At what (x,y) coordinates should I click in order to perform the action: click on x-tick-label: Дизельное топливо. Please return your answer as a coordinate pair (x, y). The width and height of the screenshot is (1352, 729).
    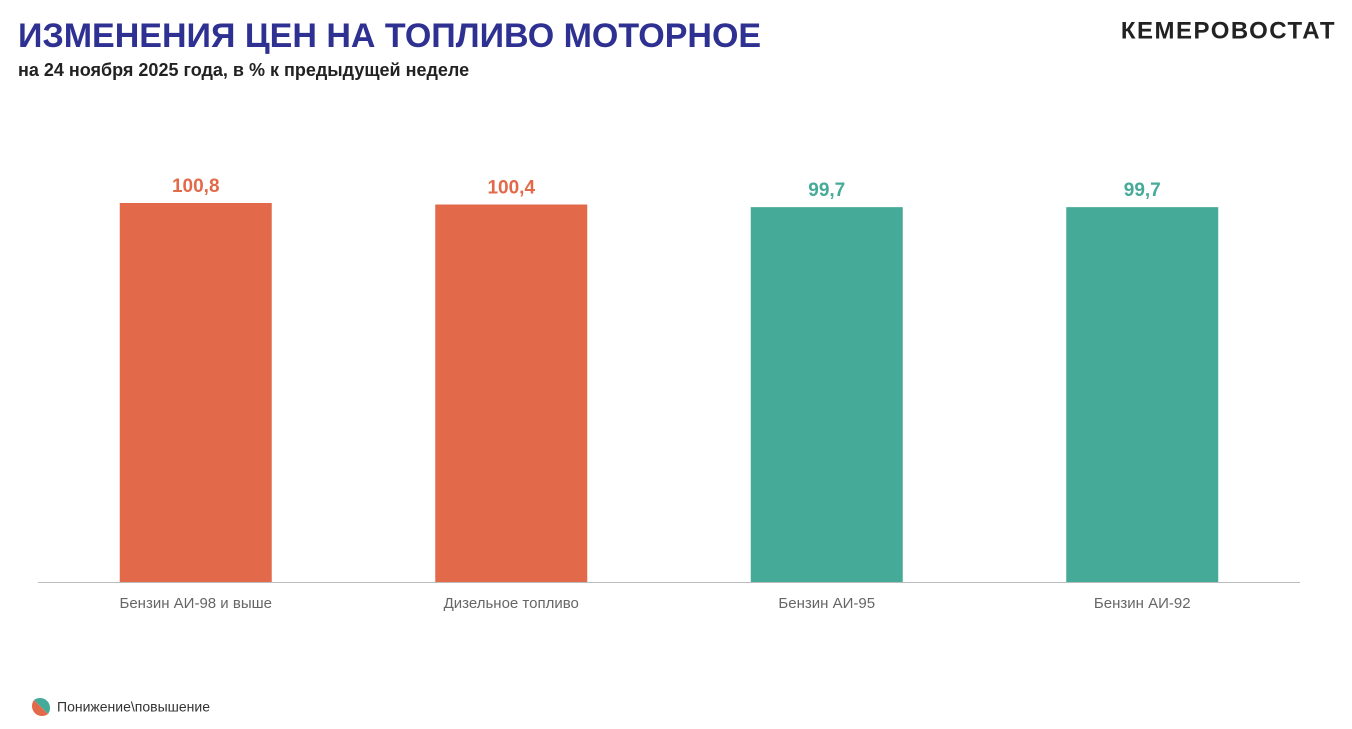
    Looking at the image, I should click on (511, 603).